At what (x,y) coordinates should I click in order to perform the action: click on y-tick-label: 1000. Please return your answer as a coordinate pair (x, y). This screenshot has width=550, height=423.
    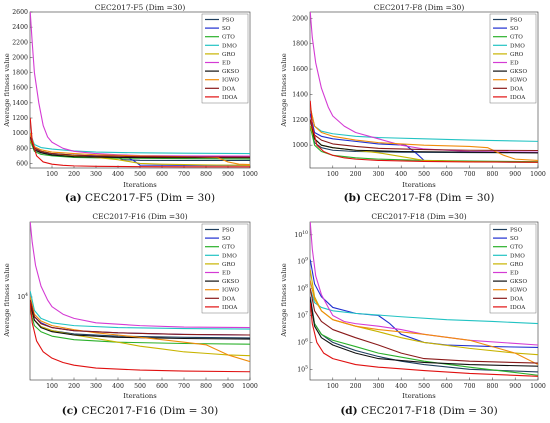
    Looking at the image, I should click on (300, 145).